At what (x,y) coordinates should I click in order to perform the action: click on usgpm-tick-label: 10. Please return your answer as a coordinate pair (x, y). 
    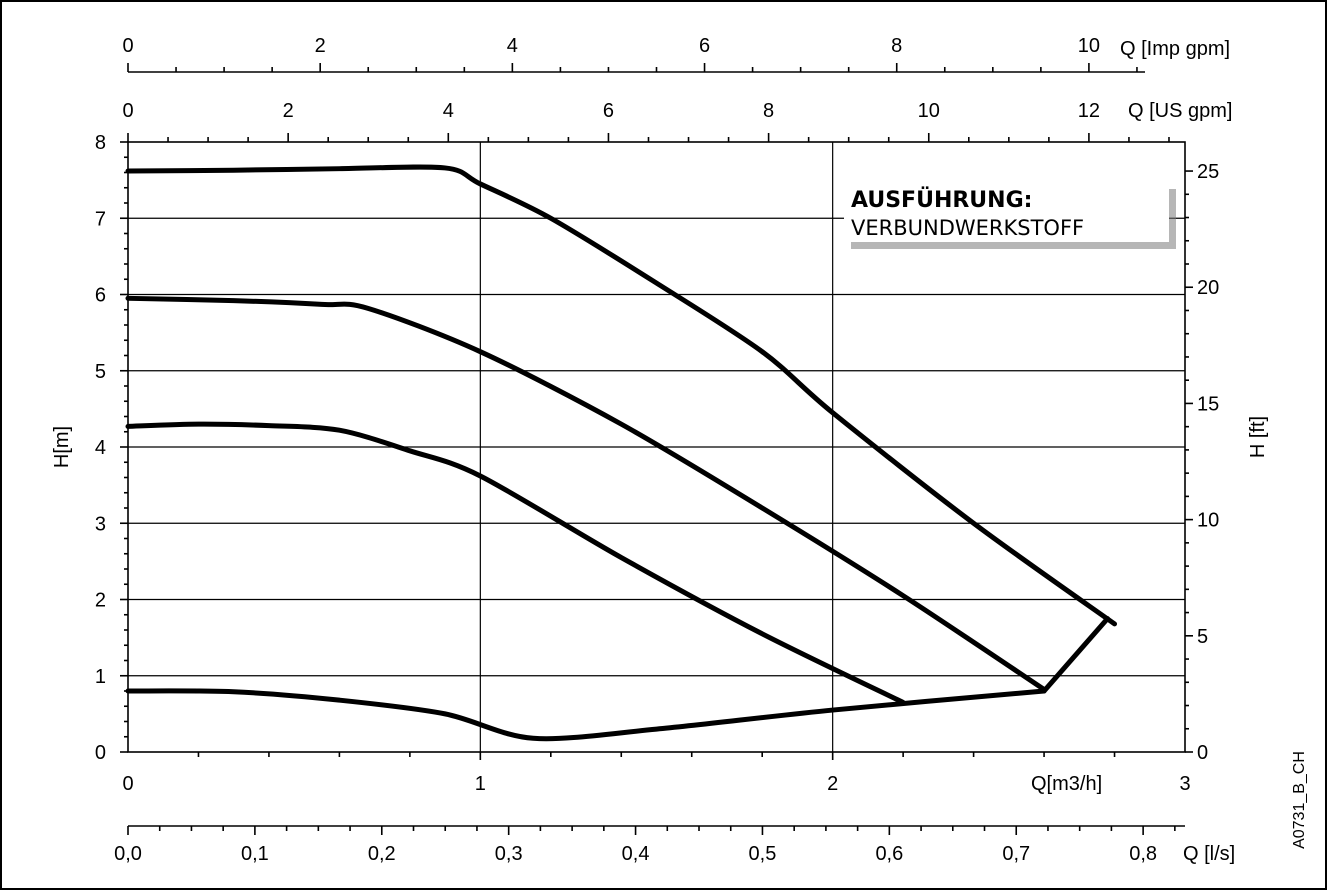
    Looking at the image, I should click on (929, 111).